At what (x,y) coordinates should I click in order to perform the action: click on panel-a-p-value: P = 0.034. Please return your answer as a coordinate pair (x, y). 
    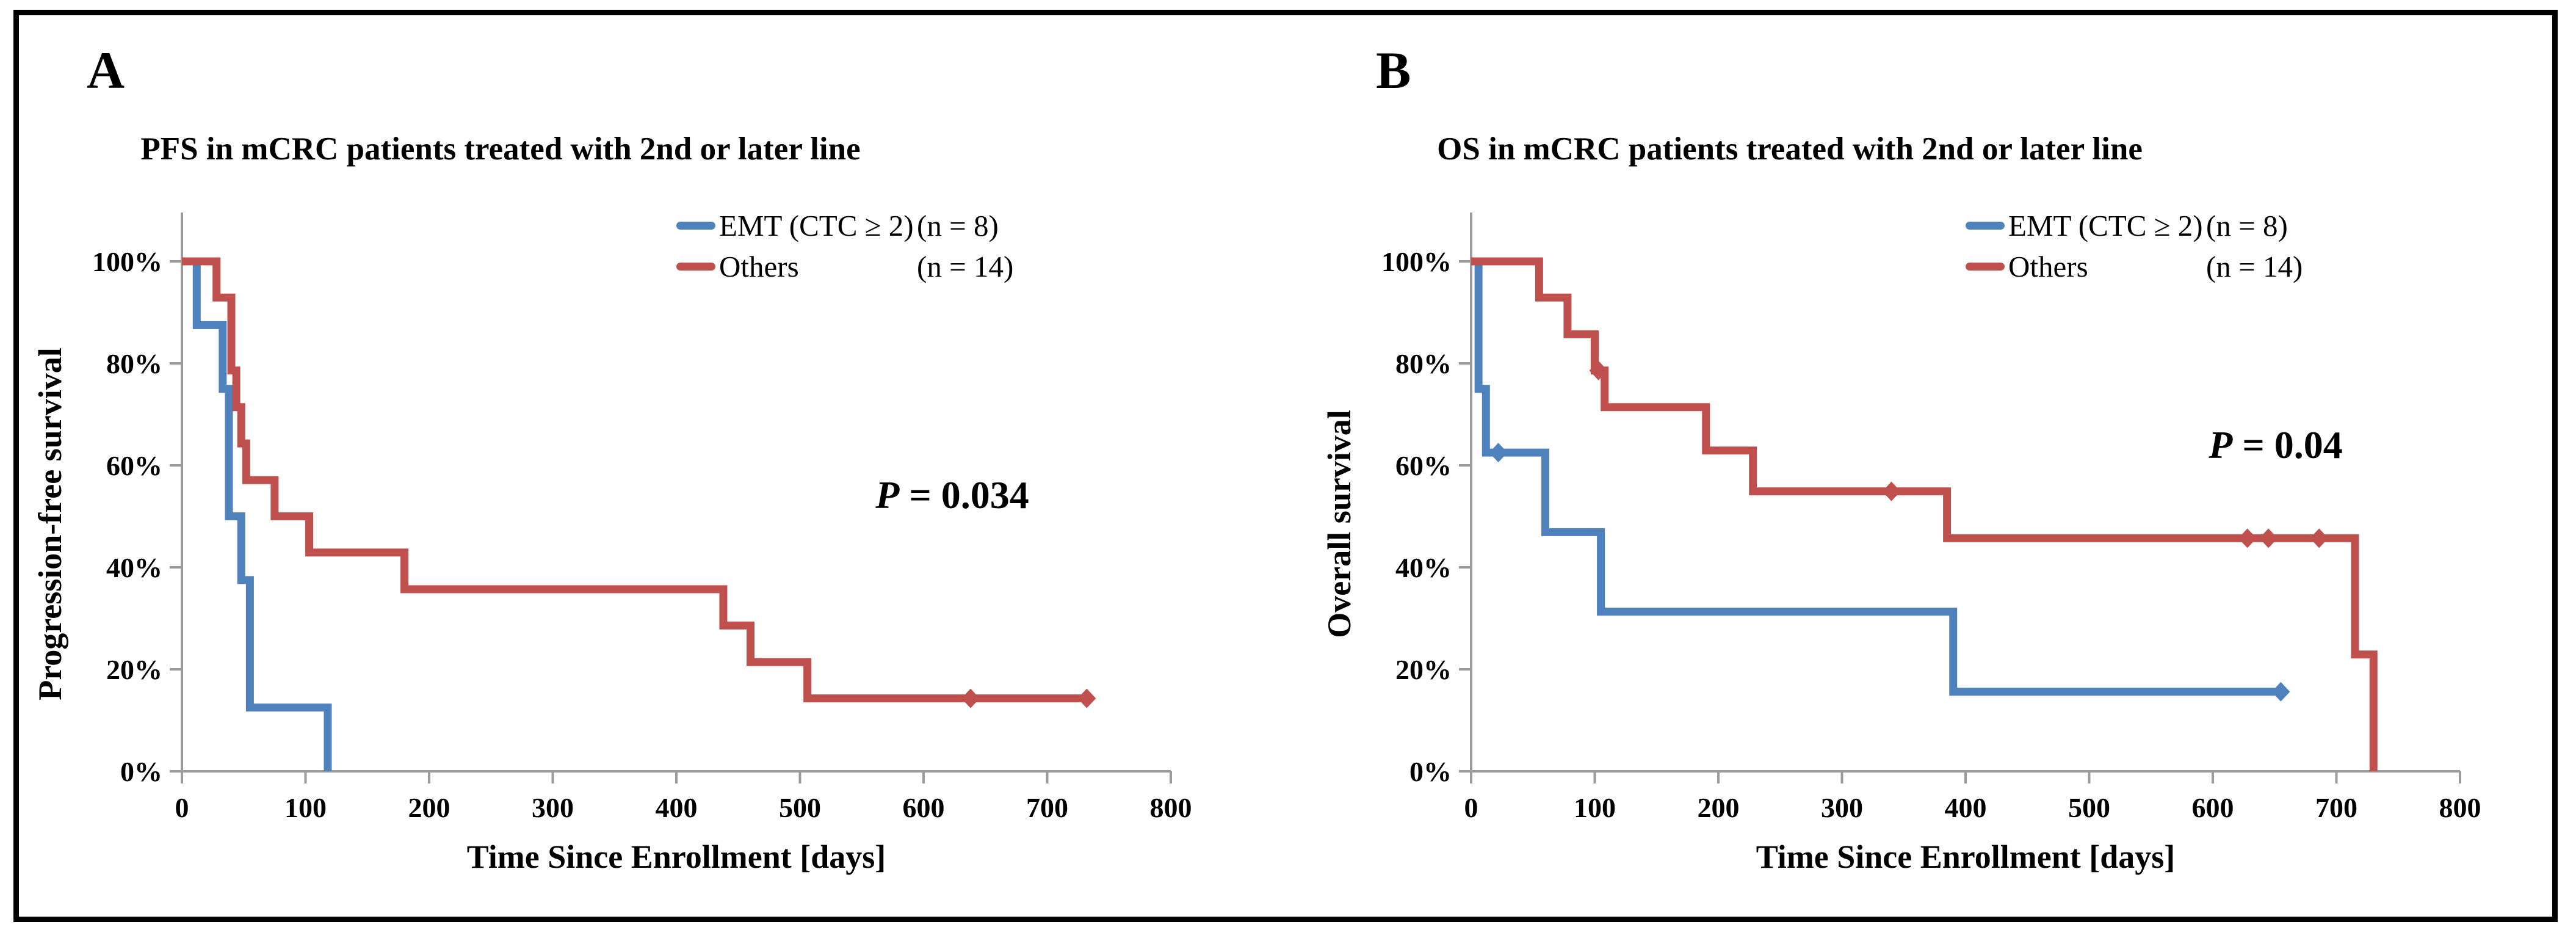
    Looking at the image, I should click on (952, 495).